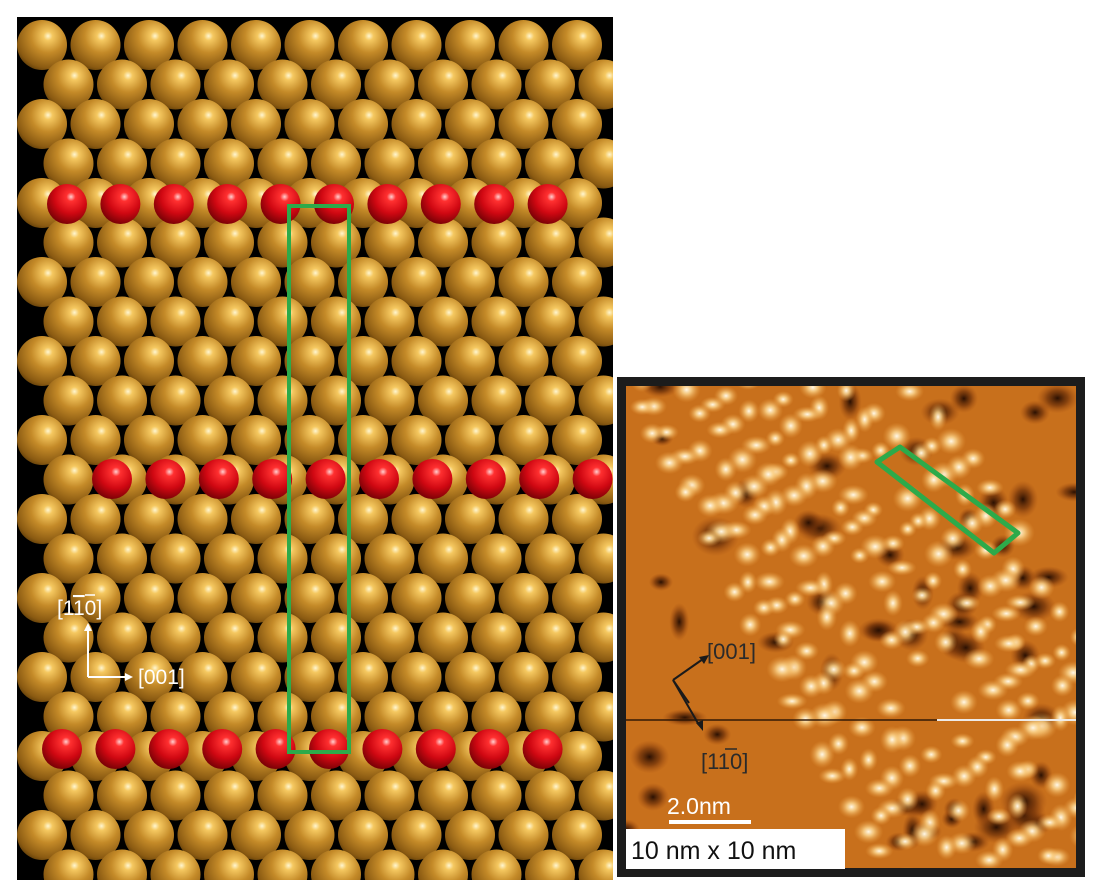 Image resolution: width=1099 pixels, height=892 pixels. What do you see at coordinates (161, 677) in the screenshot?
I see `axis-label-001: [001]` at bounding box center [161, 677].